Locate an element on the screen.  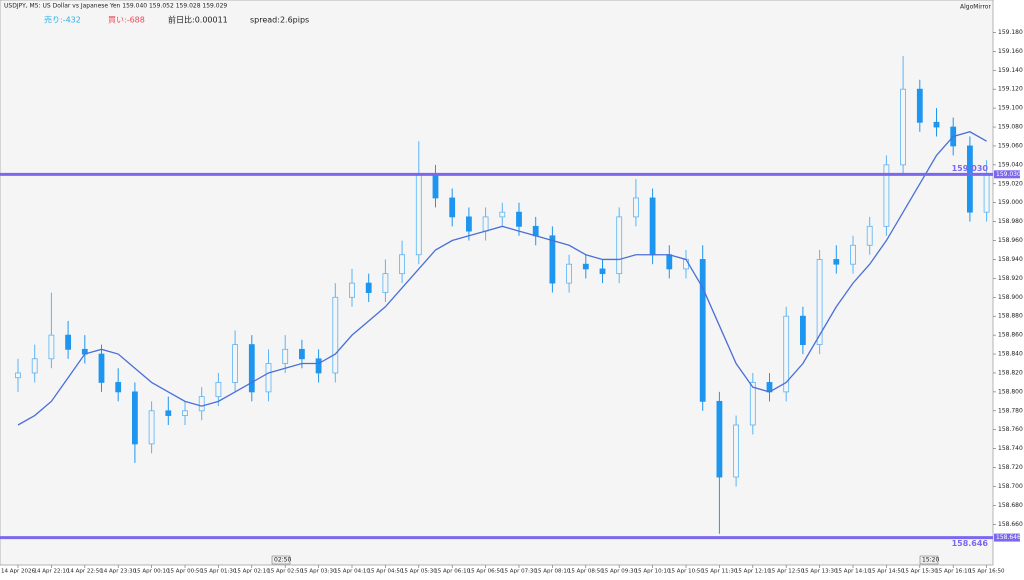
x-tick-label: 14 Apr 22:10 is located at coordinates (51, 572).